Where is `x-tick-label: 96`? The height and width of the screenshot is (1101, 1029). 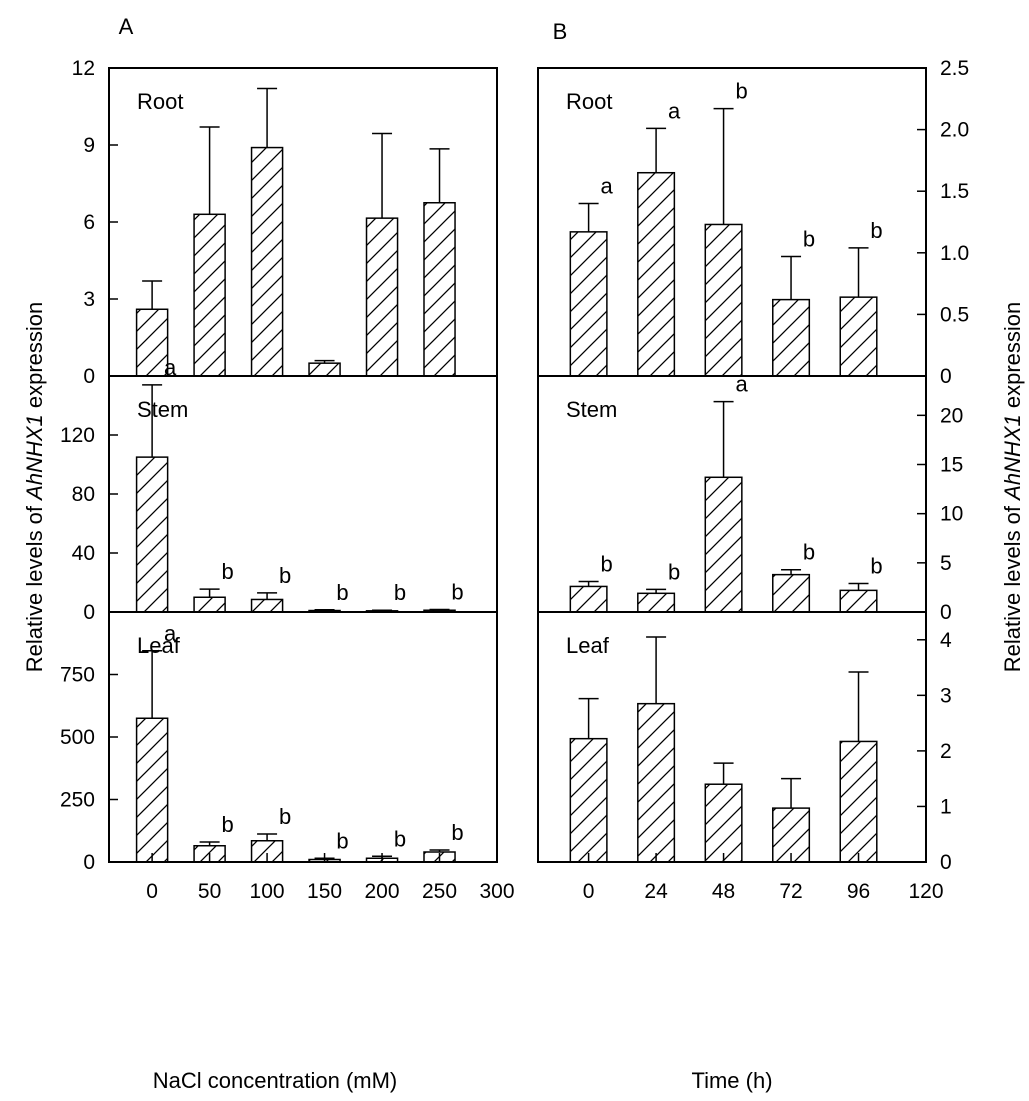 x-tick-label: 96 is located at coordinates (858, 891).